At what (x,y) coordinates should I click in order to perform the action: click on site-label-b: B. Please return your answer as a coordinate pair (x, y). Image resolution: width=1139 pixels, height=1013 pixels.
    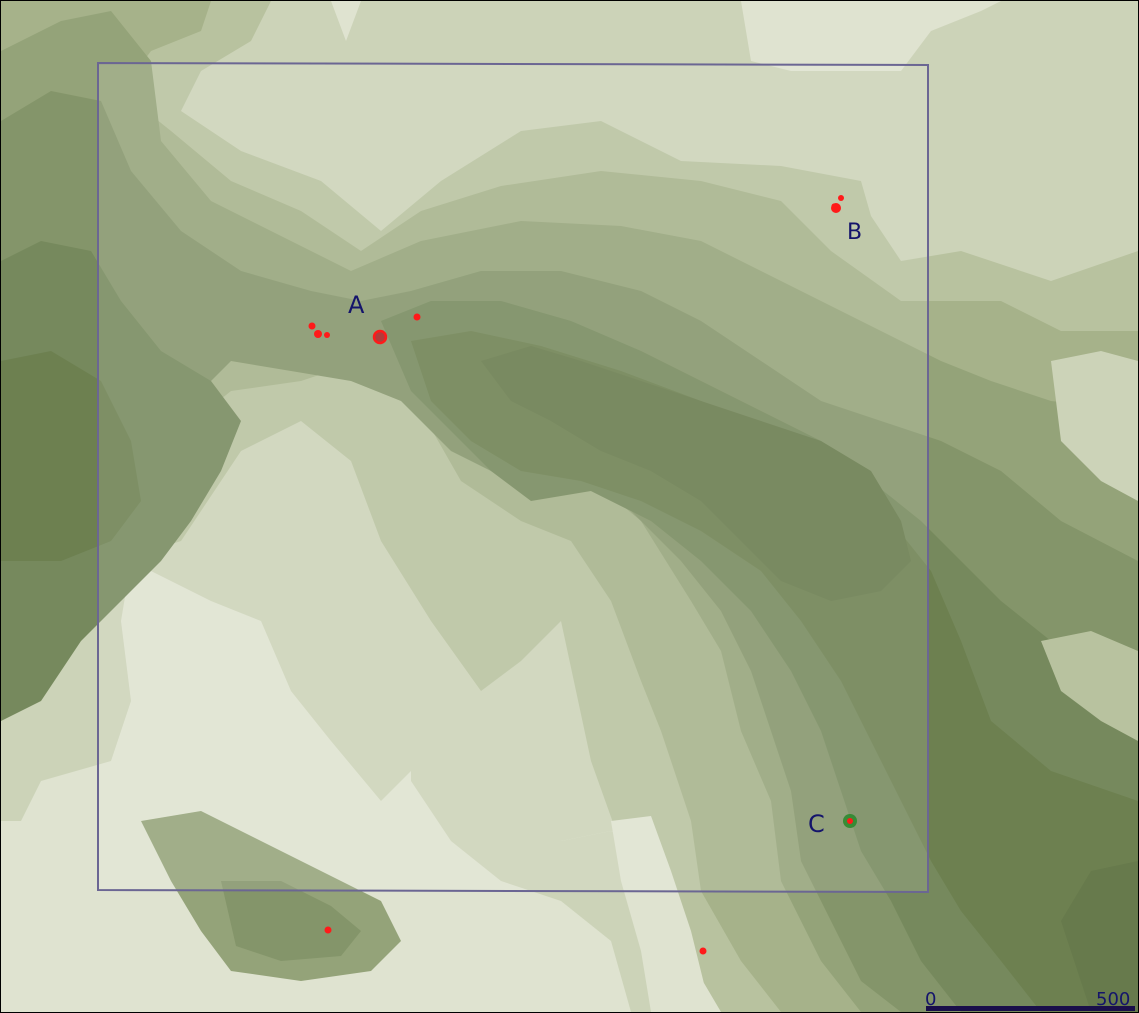
    Looking at the image, I should click on (854, 232).